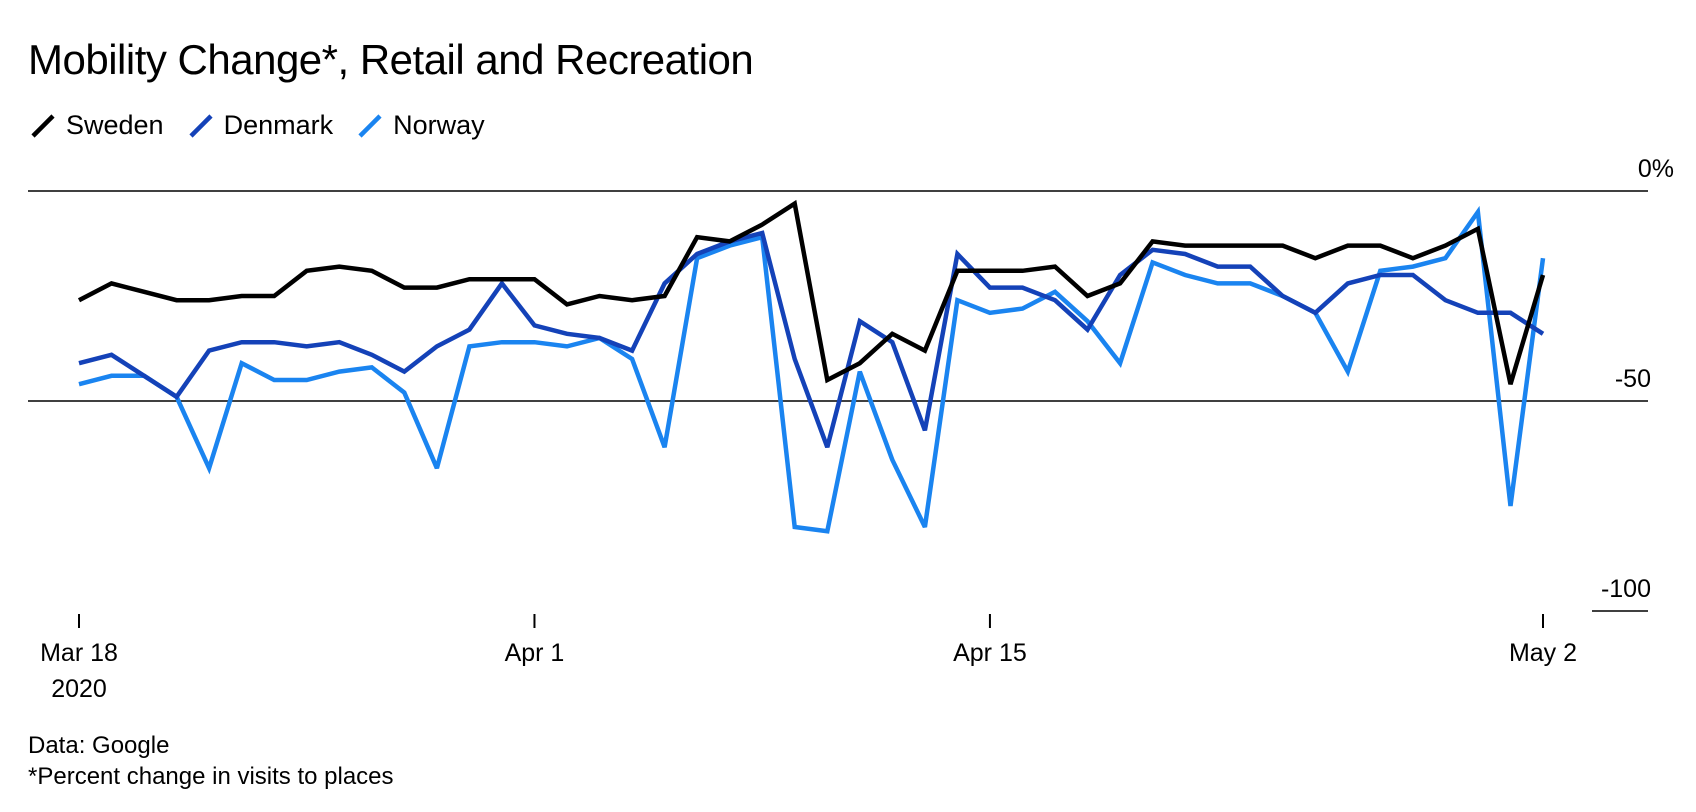  I want to click on legend-label-norway: Norway, so click(439, 125).